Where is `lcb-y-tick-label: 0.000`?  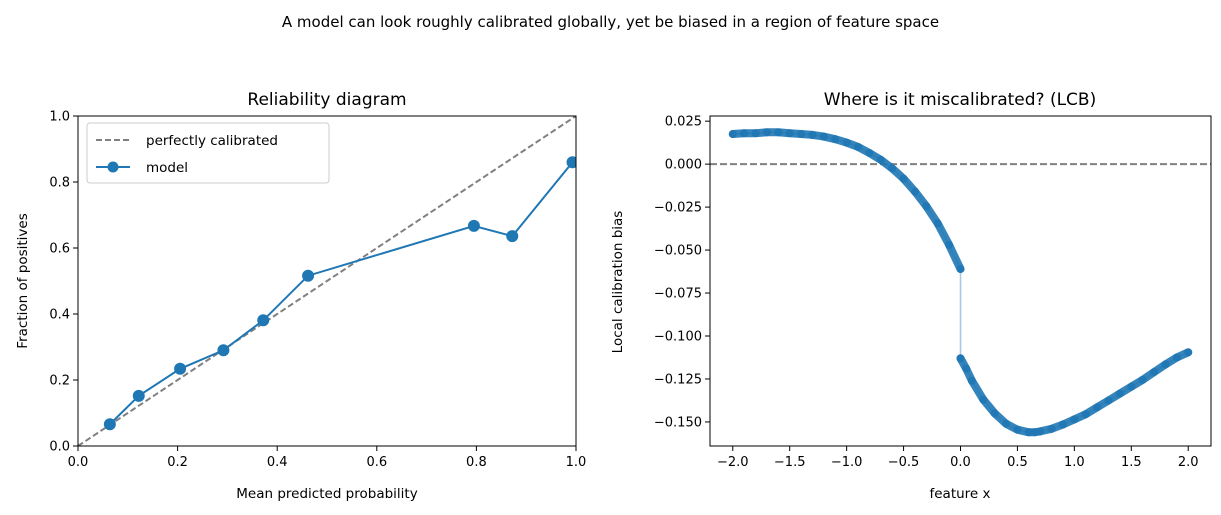
lcb-y-tick-label: 0.000 is located at coordinates (683, 165).